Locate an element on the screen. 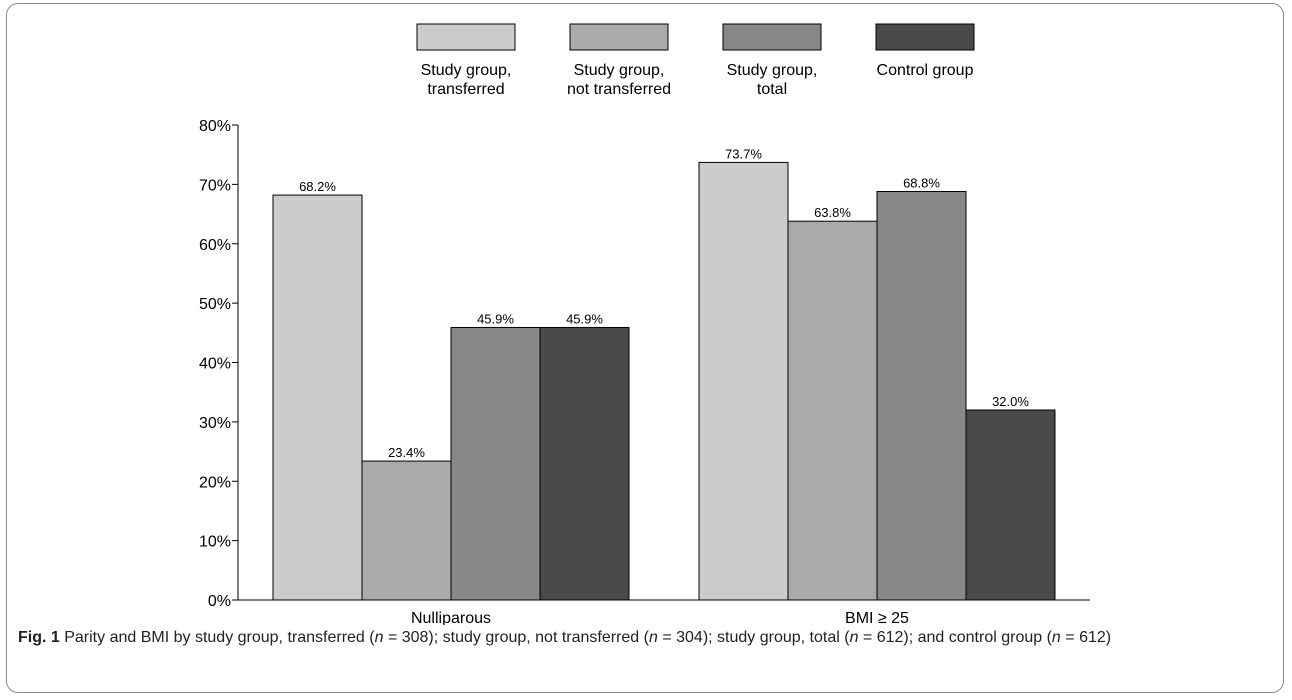 Image resolution: width=1292 pixels, height=700 pixels. figure-label: Fig. 1 is located at coordinates (39, 637).